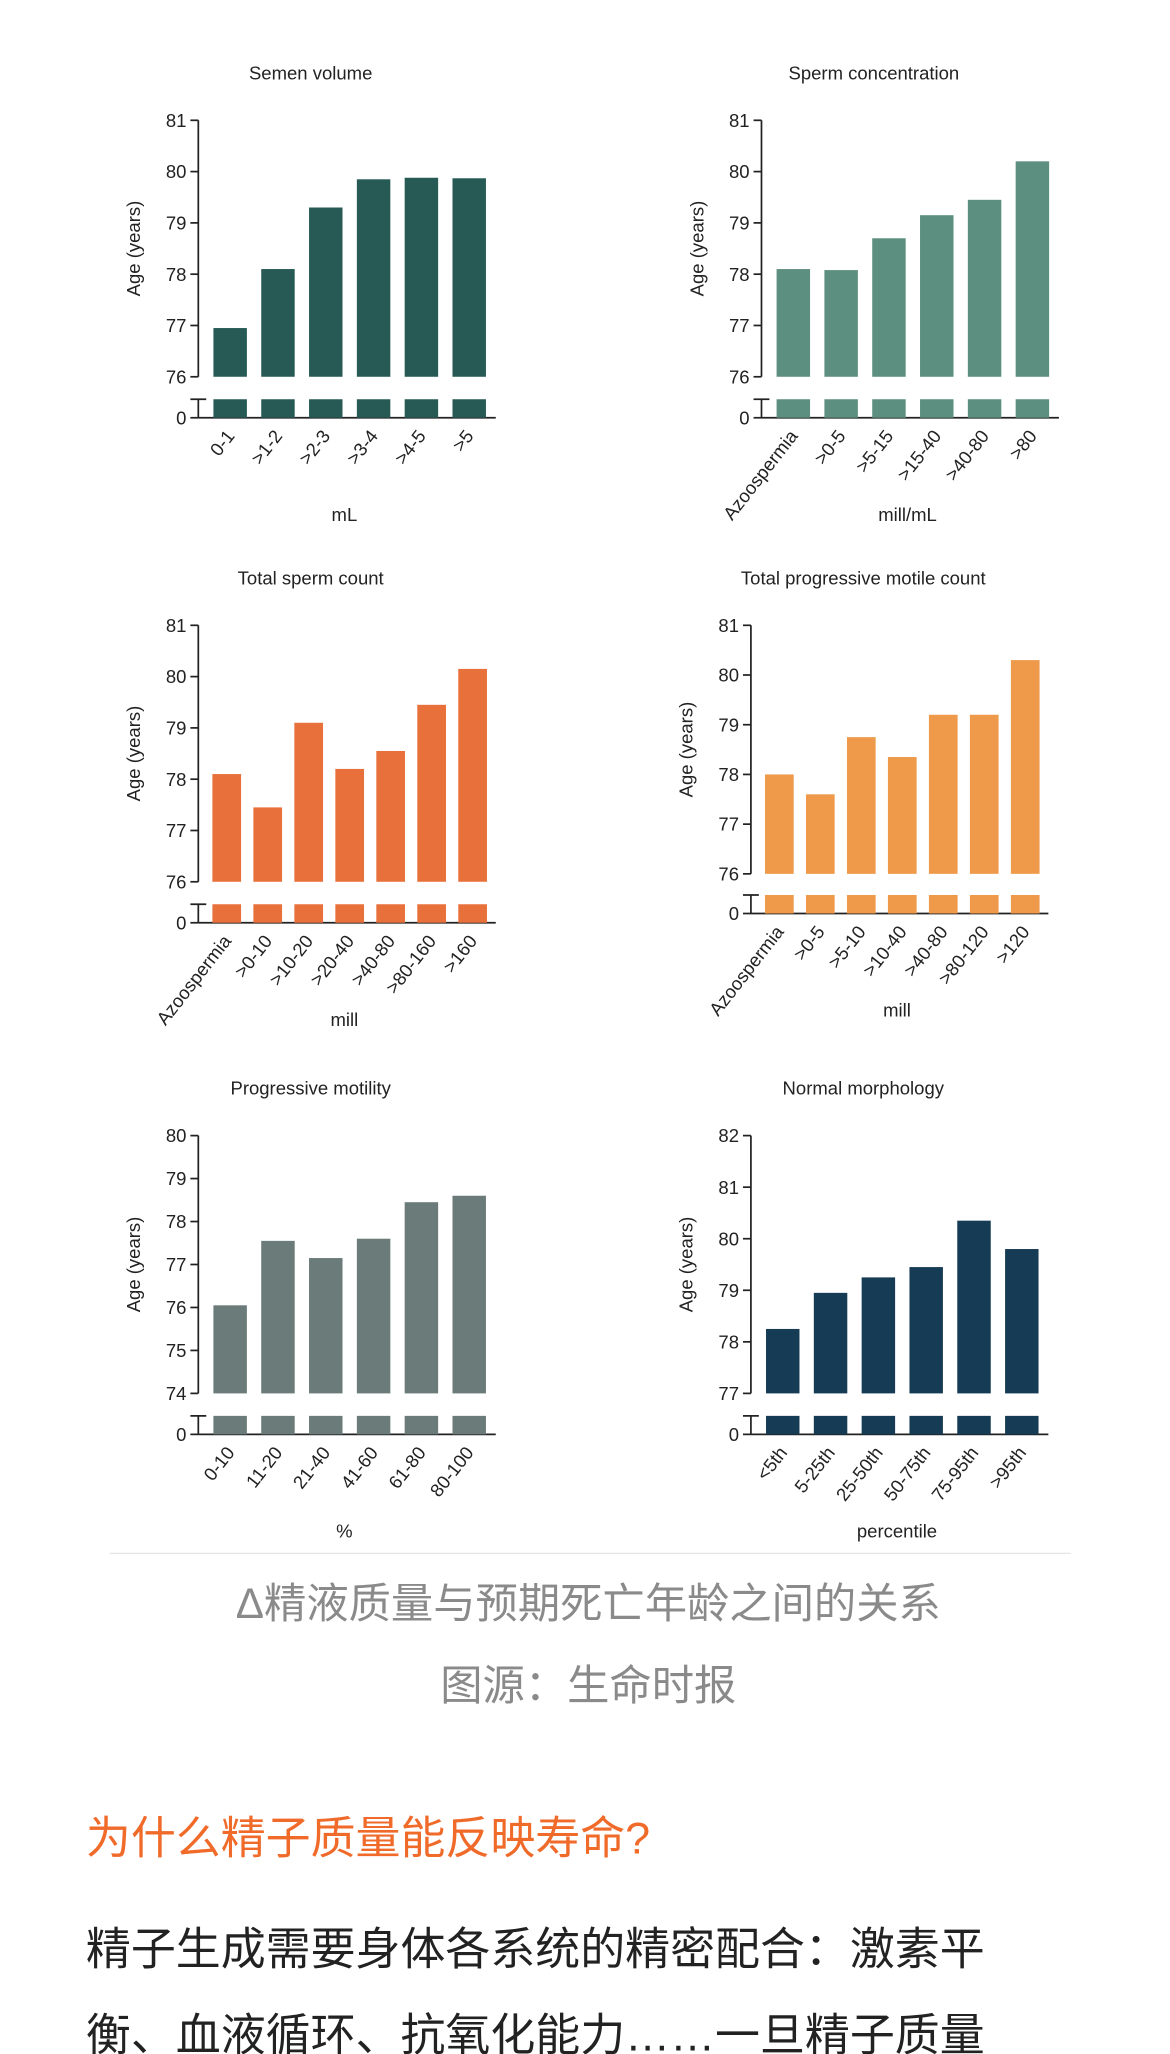 The image size is (1170, 2054). I want to click on x-axis-label: mL, so click(345, 514).